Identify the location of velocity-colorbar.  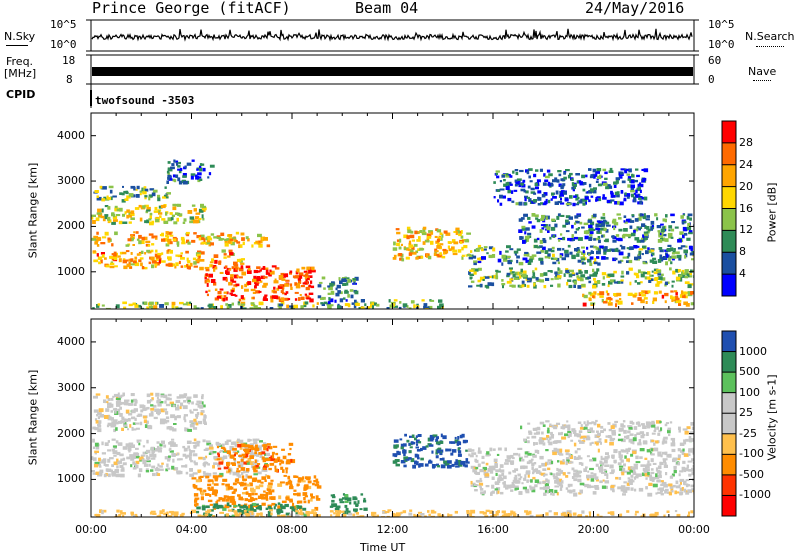
(729, 423).